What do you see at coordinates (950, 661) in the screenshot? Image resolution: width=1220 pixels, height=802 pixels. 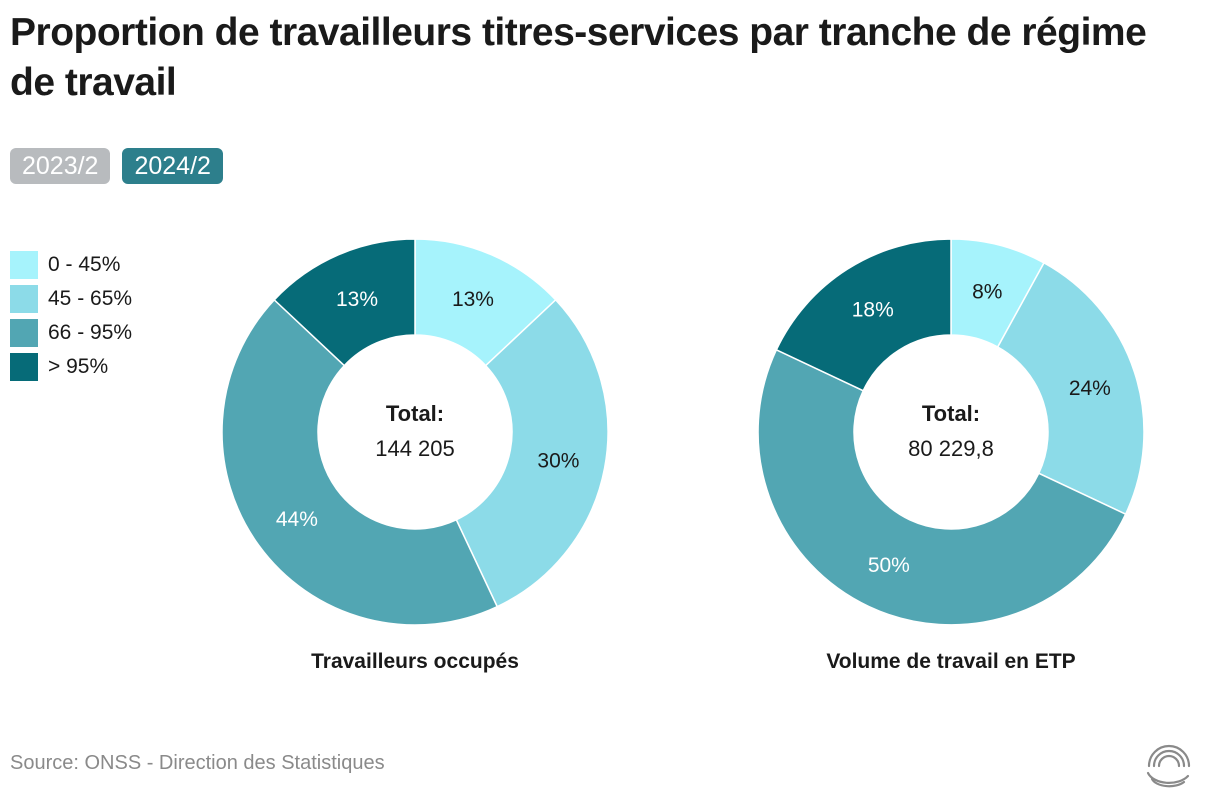 I see `chart-title: Volume de travail en ETP` at bounding box center [950, 661].